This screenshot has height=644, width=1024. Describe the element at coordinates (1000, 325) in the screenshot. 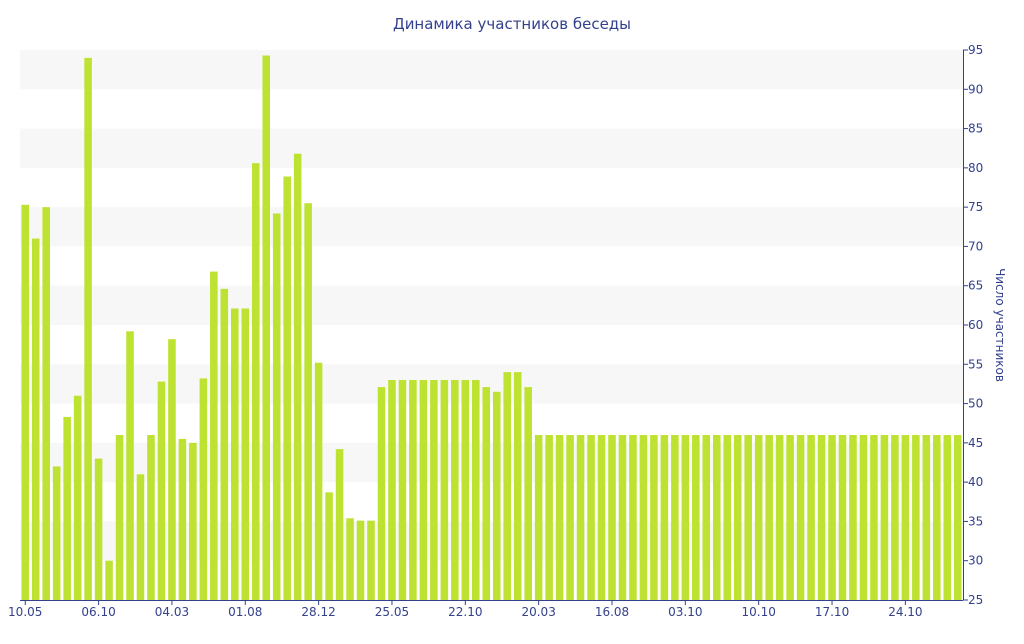

I see `y-axis-label: Число участников` at that location.